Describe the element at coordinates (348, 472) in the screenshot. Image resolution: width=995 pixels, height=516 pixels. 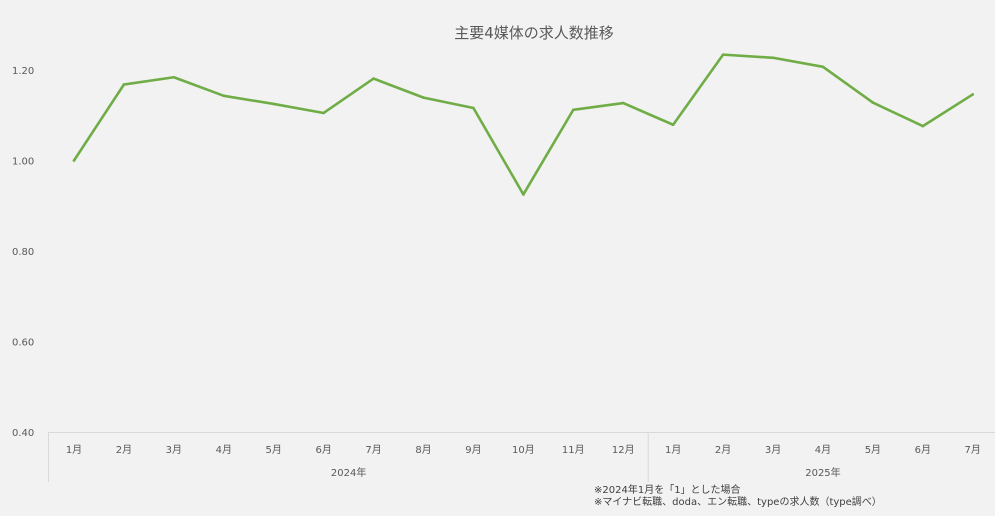
I see `year-group-label: 2024年` at that location.